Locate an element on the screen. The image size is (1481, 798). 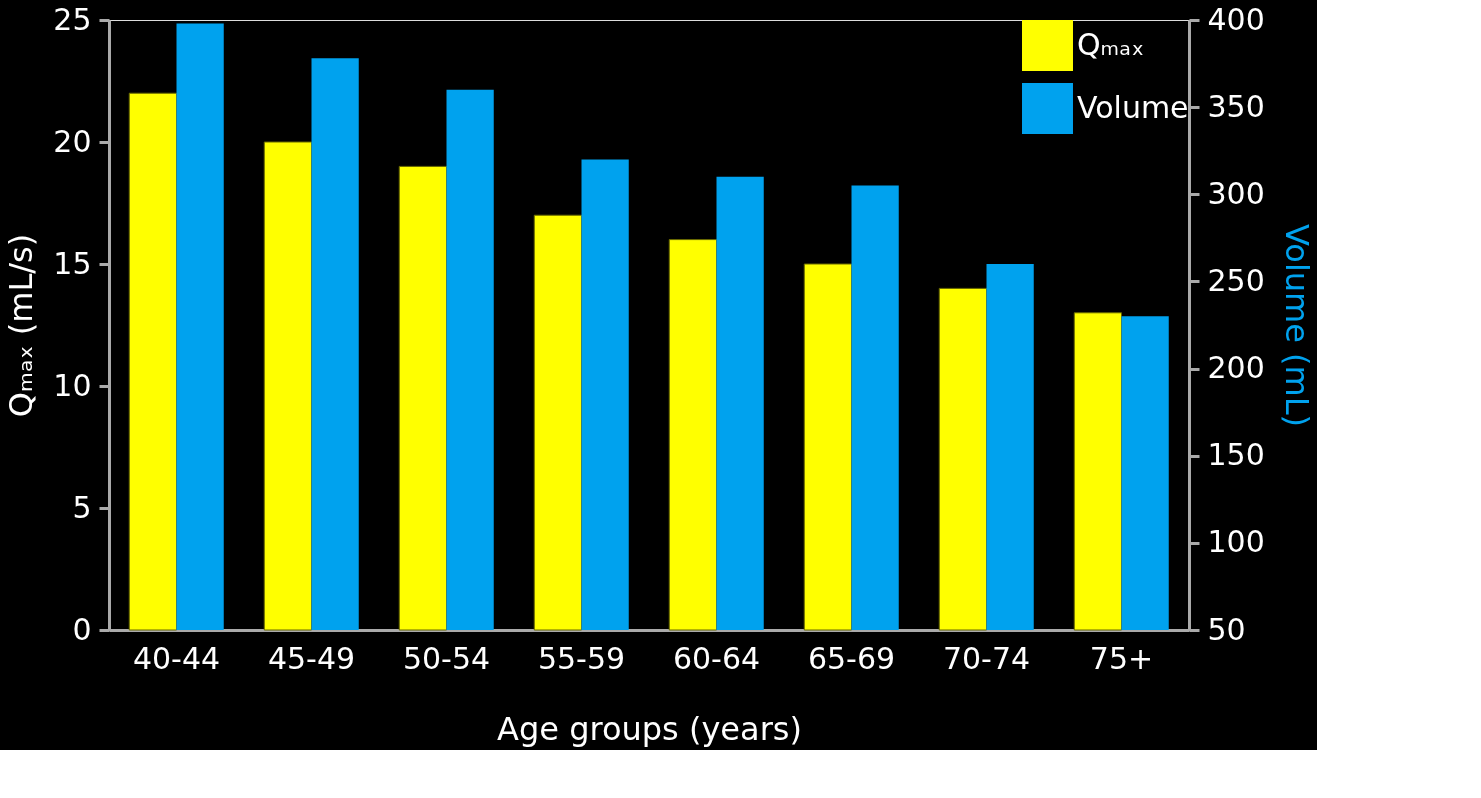
y-tick-label: 15 is located at coordinates (72, 263).